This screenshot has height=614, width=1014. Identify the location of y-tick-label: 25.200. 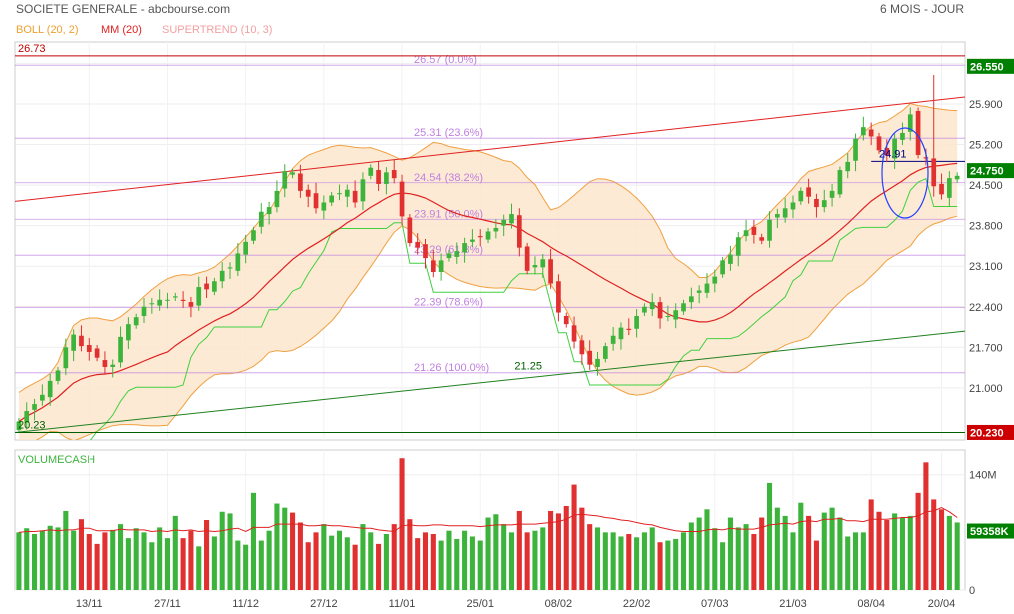
(986, 146).